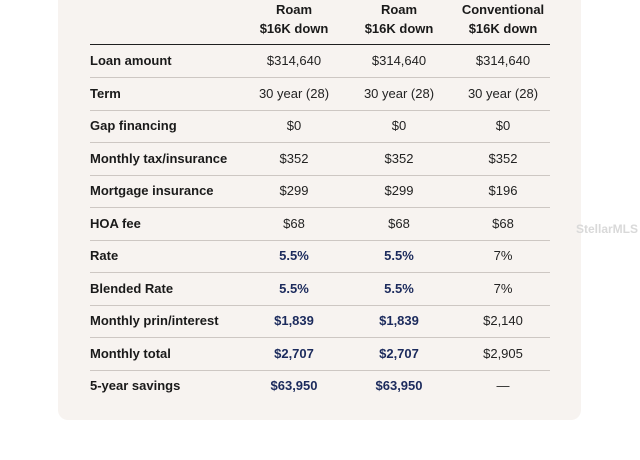 This screenshot has width=640, height=460. What do you see at coordinates (320, 224) in the screenshot?
I see `table-row: HOA fee $68 $68 $68` at bounding box center [320, 224].